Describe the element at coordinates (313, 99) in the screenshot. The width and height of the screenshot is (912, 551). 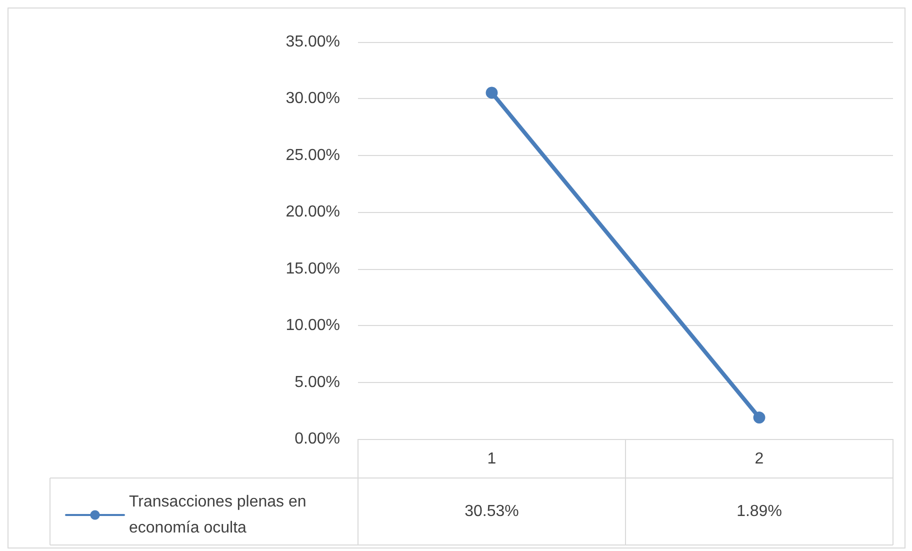
I see `y-tick-label: 30.00%` at that location.